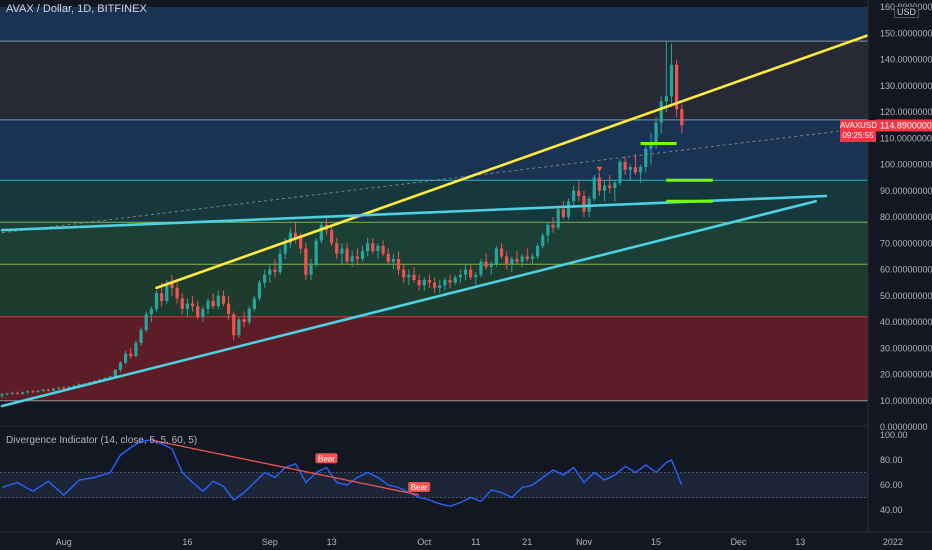 Image resolution: width=932 pixels, height=550 pixels. I want to click on price-tick-label: 30.00000000, so click(906, 348).